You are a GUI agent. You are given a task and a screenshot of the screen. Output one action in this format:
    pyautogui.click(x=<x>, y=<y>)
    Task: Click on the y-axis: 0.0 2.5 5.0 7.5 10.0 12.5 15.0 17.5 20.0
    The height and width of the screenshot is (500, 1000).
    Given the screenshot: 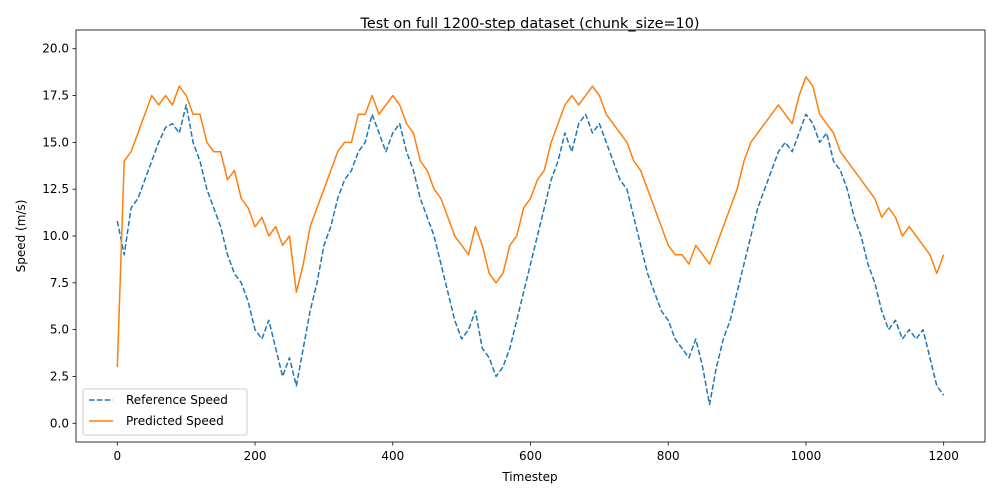 What is the action you would take?
    pyautogui.click(x=59, y=236)
    